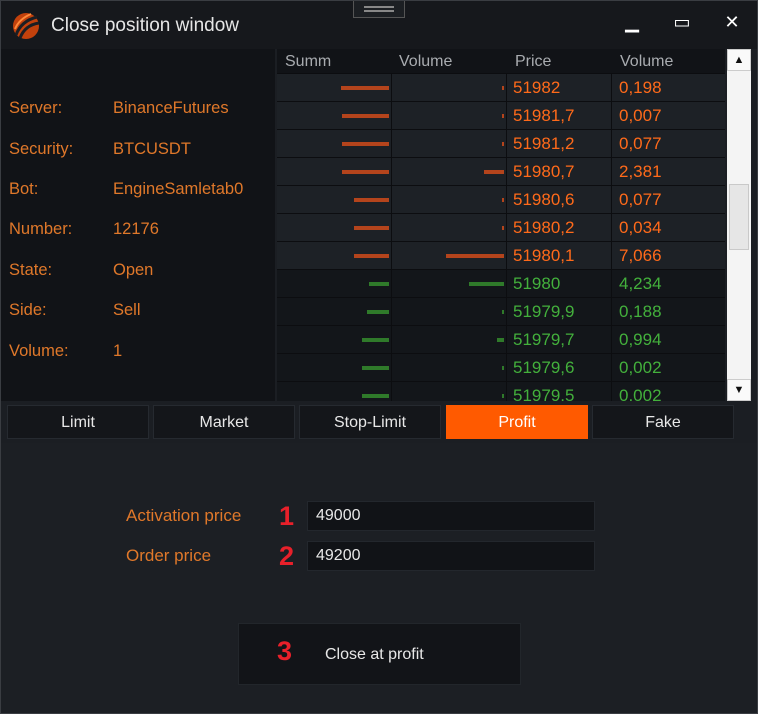 The width and height of the screenshot is (758, 714). I want to click on drag-handle, so click(379, 9).